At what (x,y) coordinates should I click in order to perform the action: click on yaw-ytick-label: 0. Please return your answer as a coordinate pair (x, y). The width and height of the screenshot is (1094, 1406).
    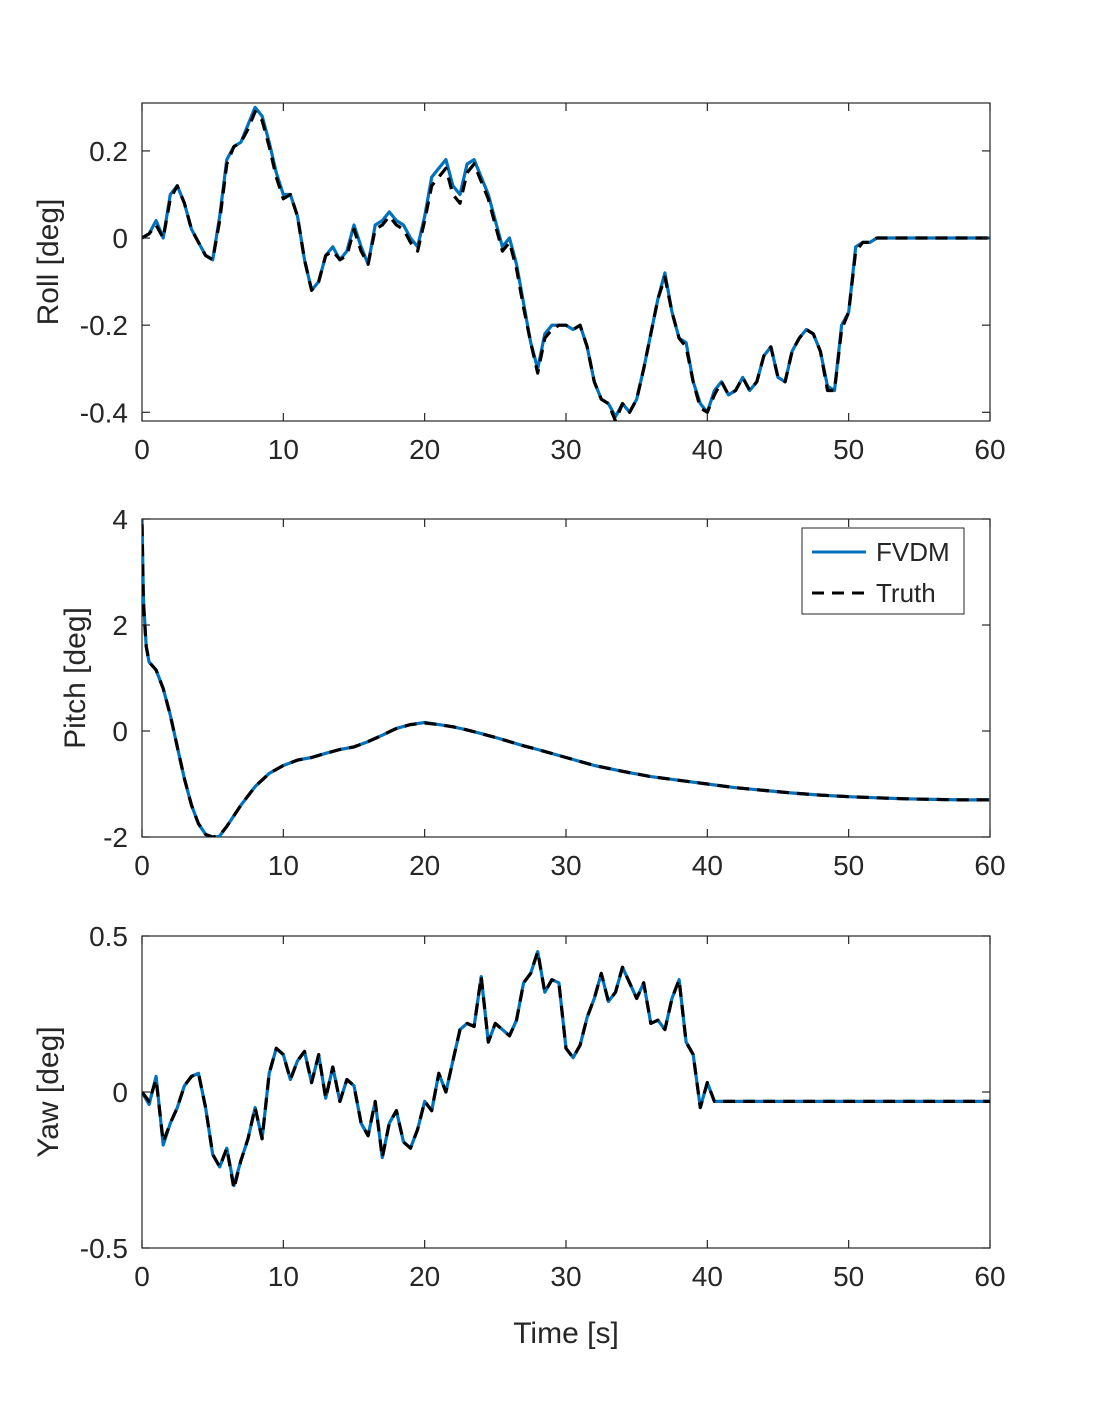
    Looking at the image, I should click on (120, 1092).